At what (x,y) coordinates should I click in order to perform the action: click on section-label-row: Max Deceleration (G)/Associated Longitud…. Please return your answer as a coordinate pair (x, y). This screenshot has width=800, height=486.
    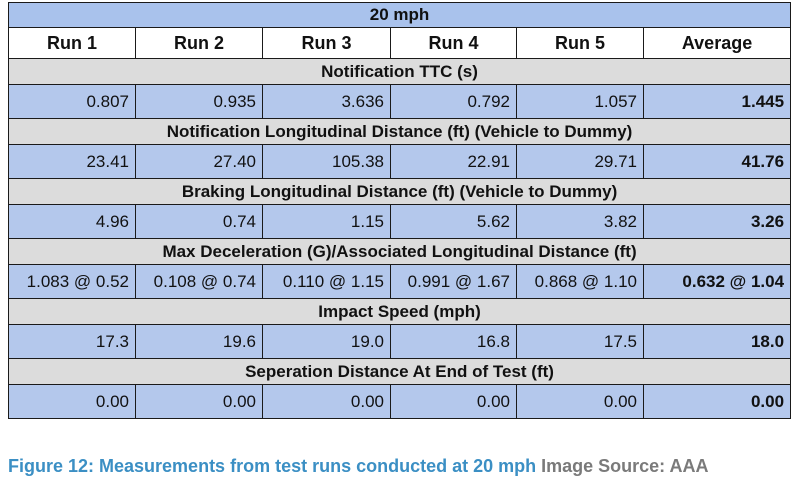
    Looking at the image, I should click on (399, 251).